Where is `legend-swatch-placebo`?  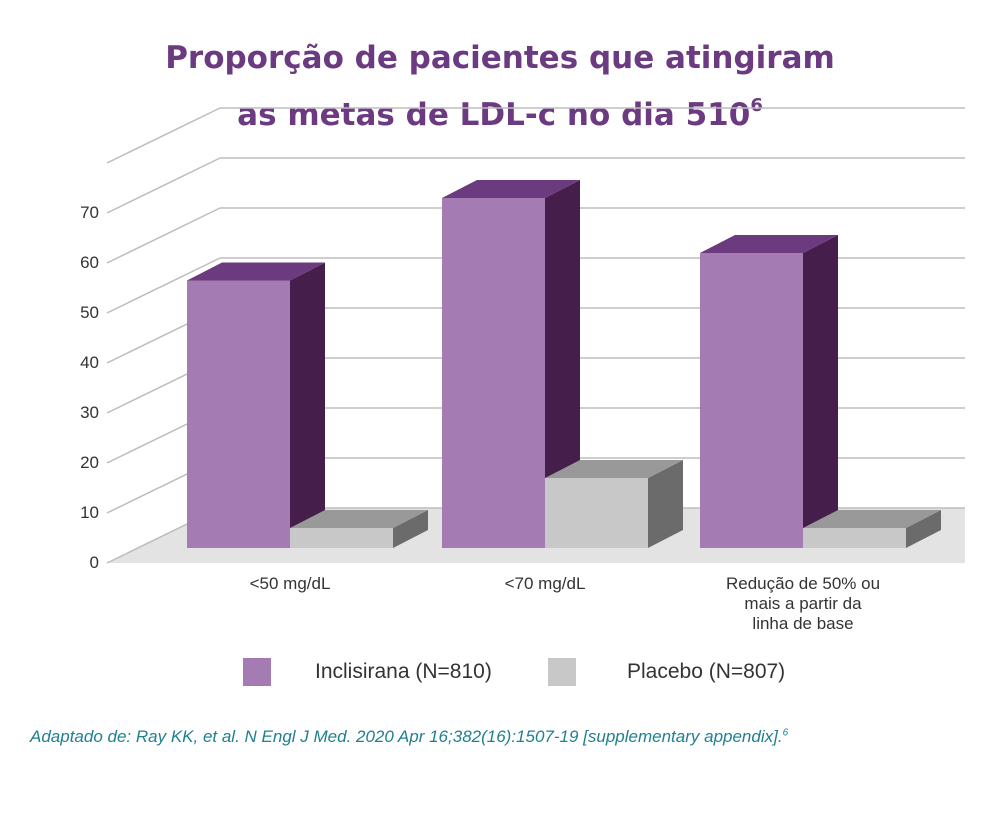 legend-swatch-placebo is located at coordinates (562, 672).